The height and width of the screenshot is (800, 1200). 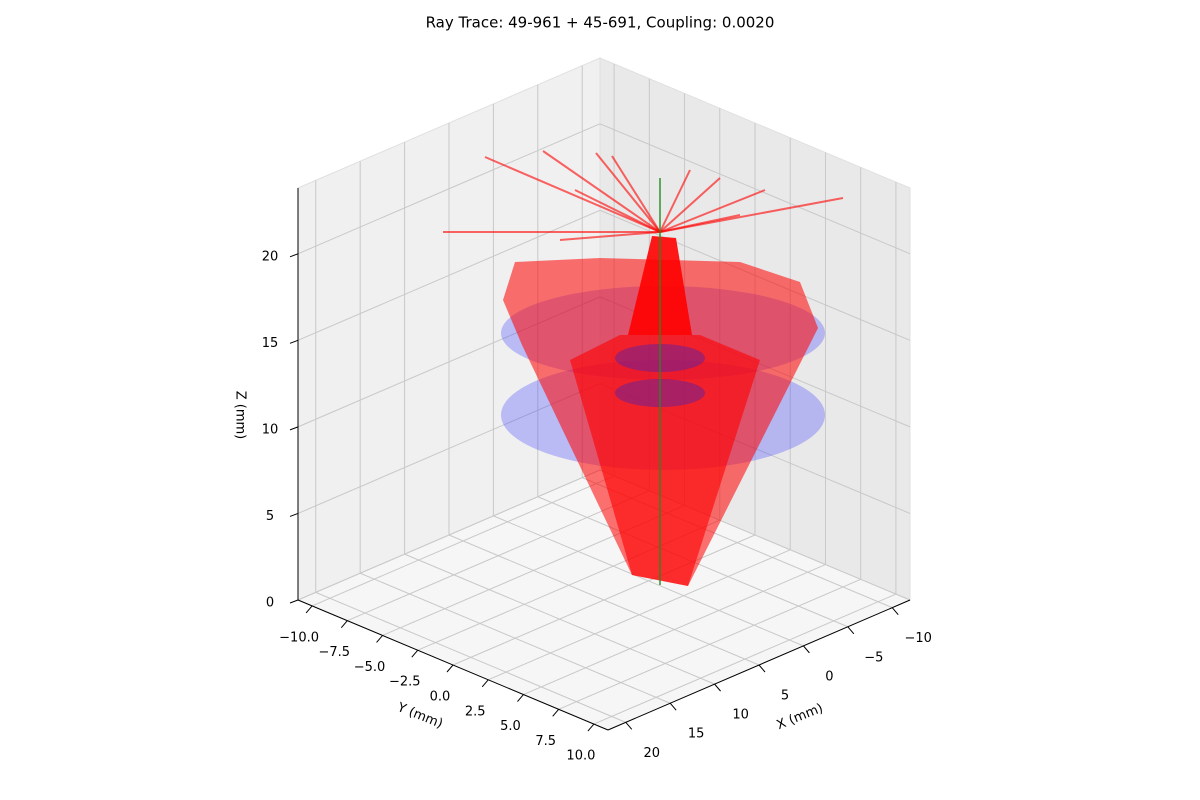 I want to click on y-tick-label: −5.0, so click(x=370, y=667).